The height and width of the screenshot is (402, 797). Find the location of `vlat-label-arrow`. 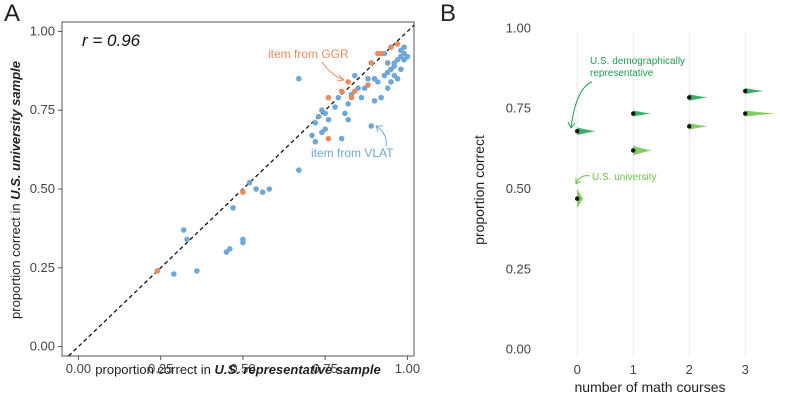

vlat-label-arrow is located at coordinates (381, 136).